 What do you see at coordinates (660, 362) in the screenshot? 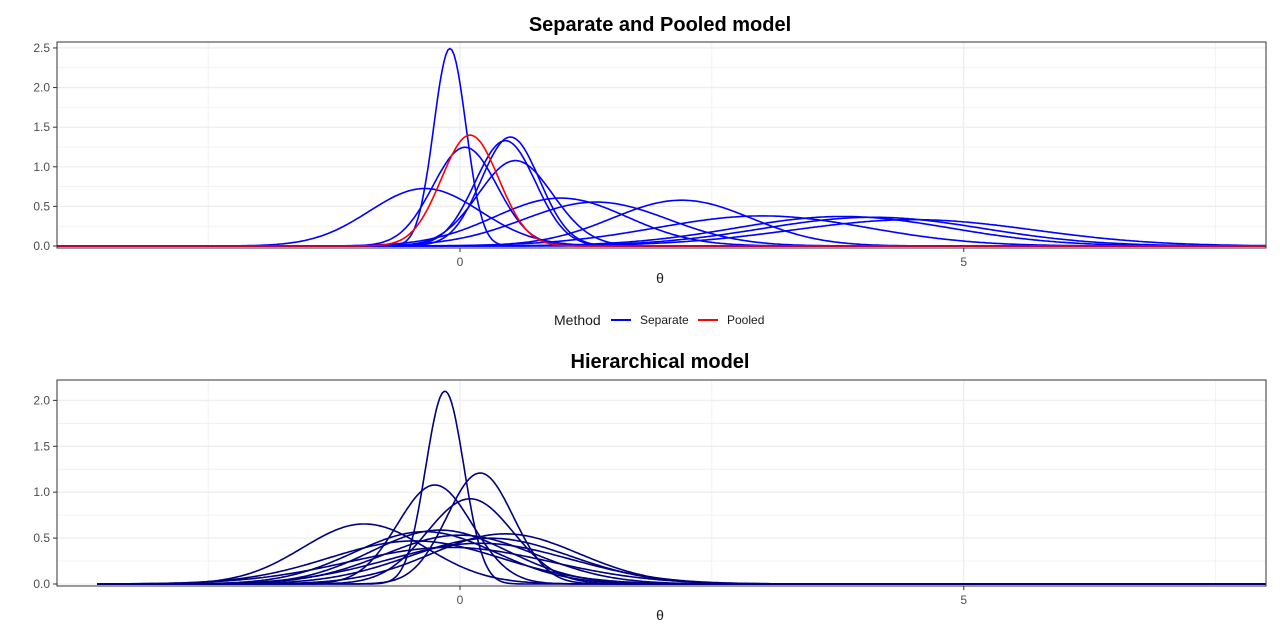
I see `chart-title: Hierarchical model` at bounding box center [660, 362].